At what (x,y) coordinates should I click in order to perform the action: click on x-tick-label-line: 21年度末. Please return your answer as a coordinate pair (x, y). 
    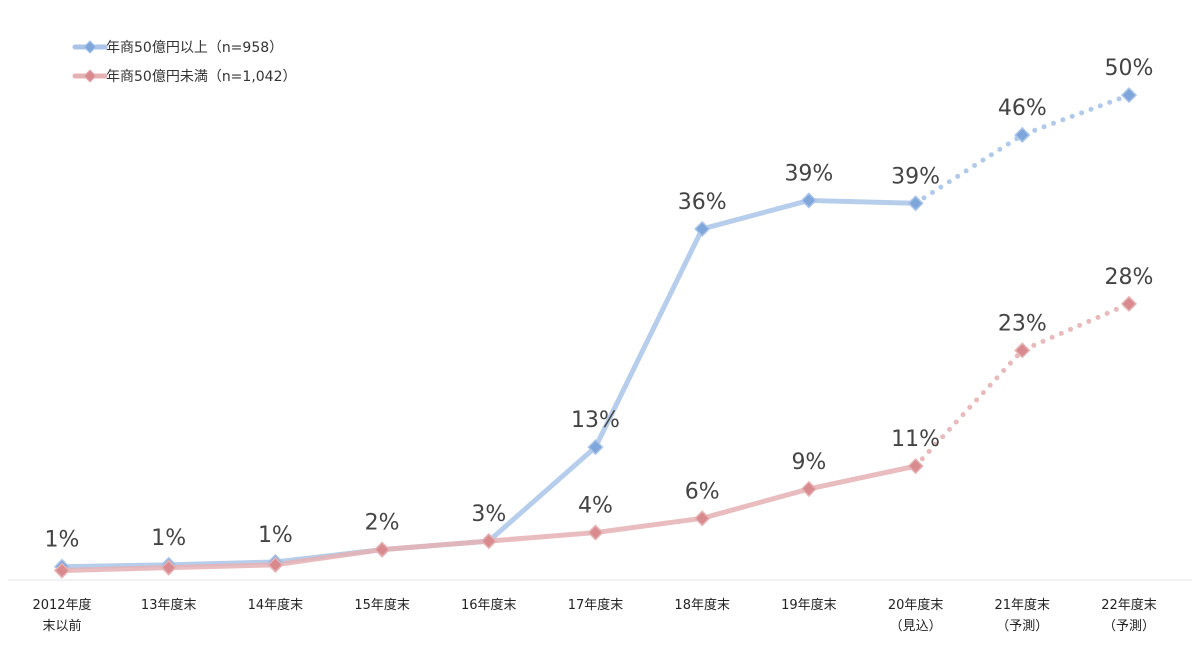
    Looking at the image, I should click on (1023, 605).